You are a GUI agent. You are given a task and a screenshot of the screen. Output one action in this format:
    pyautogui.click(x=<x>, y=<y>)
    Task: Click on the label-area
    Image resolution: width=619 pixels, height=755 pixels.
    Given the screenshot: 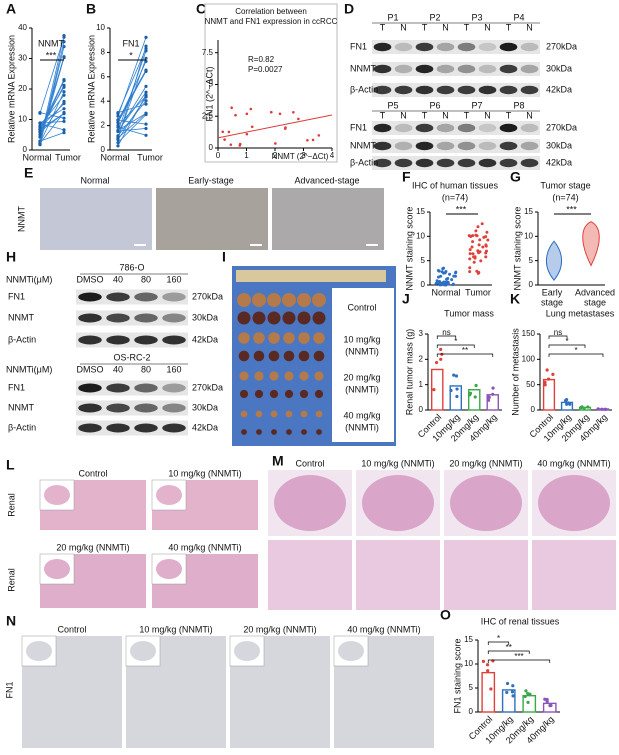 What is the action you would take?
    pyautogui.click(x=363, y=365)
    